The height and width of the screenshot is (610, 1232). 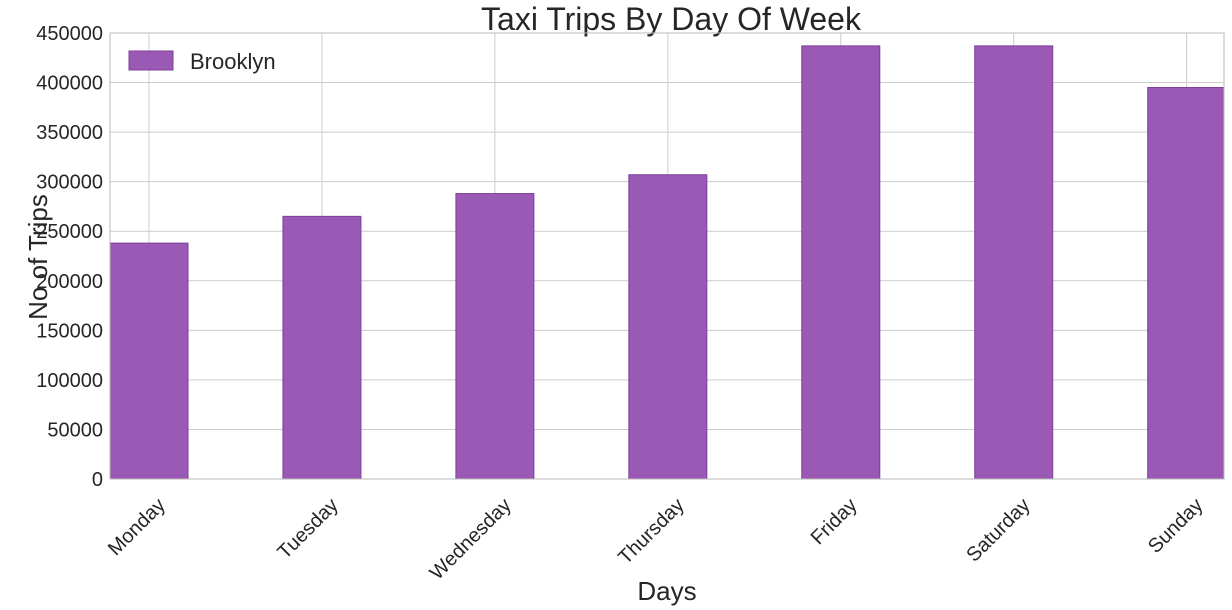 I want to click on chart-title: Taxi Trips By Day Of Week, so click(x=671, y=19).